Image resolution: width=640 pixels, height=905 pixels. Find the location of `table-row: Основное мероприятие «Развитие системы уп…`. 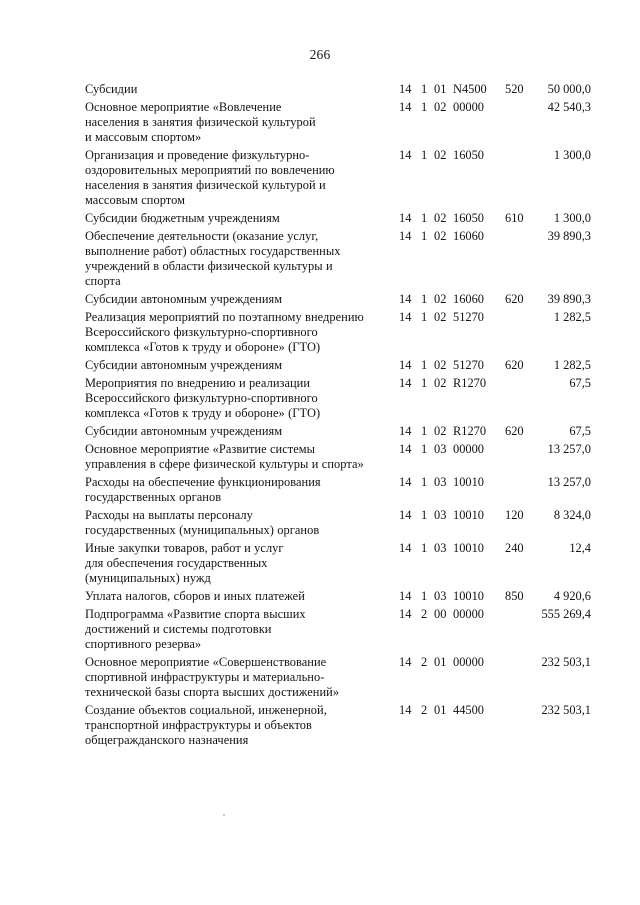

table-row: Основное мероприятие «Развитие системы уп… is located at coordinates (338, 457).